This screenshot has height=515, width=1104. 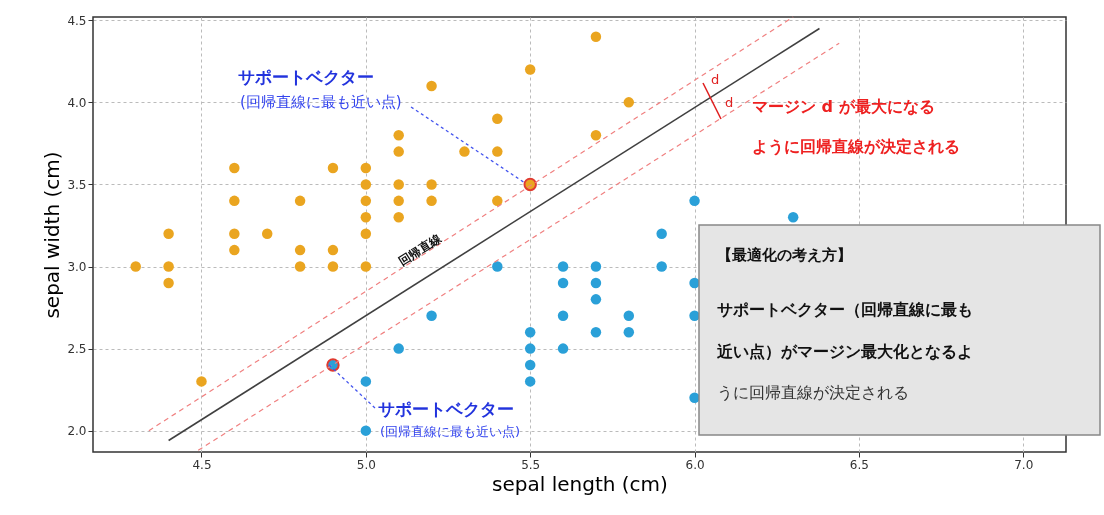 I want to click on annotation: うに回帰直線が決定される, so click(x=813, y=392).